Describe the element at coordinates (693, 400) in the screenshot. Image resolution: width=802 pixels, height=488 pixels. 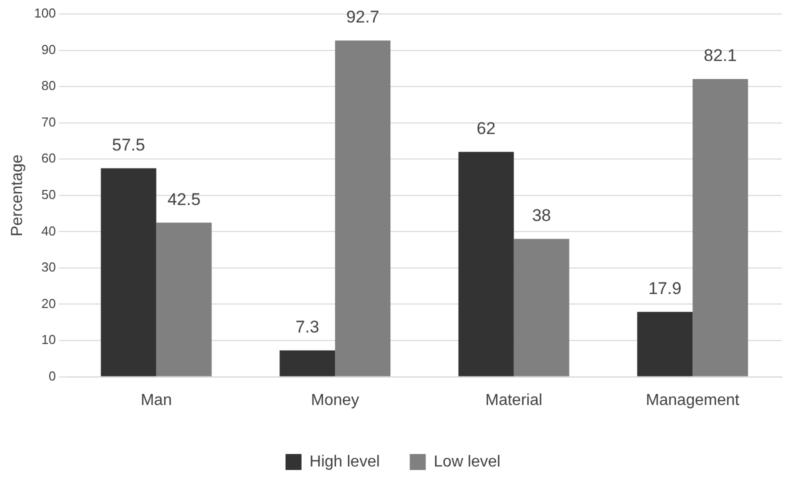
I see `x-tick-label: Management` at that location.